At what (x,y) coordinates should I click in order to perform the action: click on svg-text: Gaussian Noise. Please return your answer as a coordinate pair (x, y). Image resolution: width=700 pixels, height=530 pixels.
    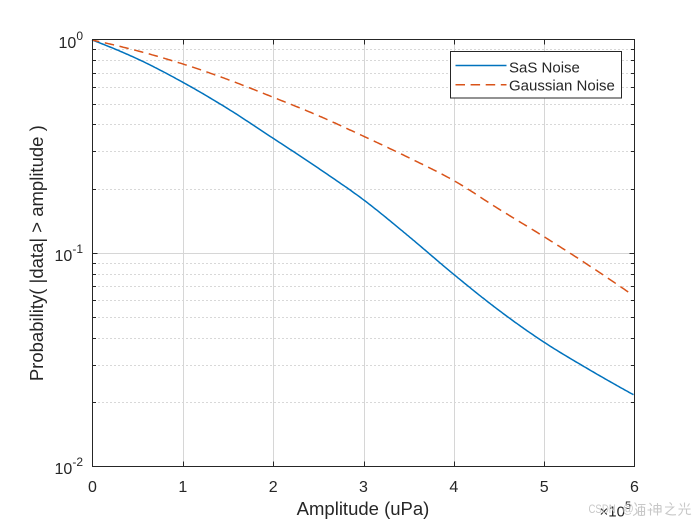
    Looking at the image, I should click on (562, 86).